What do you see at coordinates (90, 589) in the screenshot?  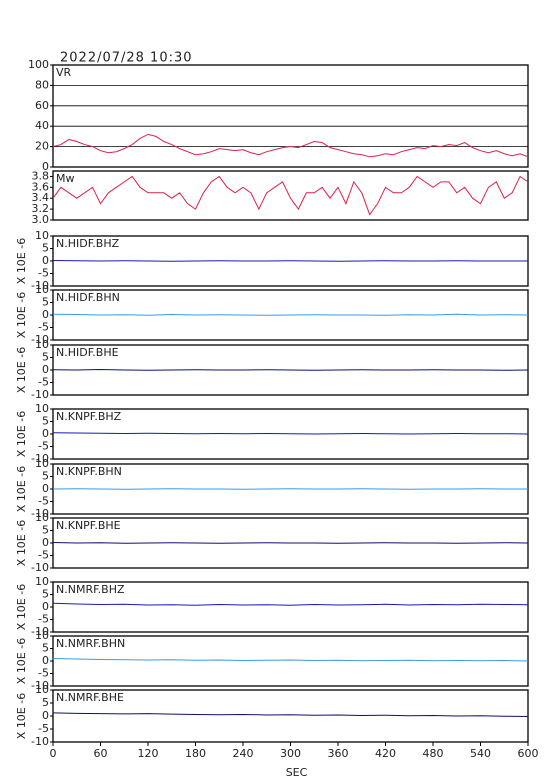 I see `panel-label: N.NMRF.BHZ` at bounding box center [90, 589].